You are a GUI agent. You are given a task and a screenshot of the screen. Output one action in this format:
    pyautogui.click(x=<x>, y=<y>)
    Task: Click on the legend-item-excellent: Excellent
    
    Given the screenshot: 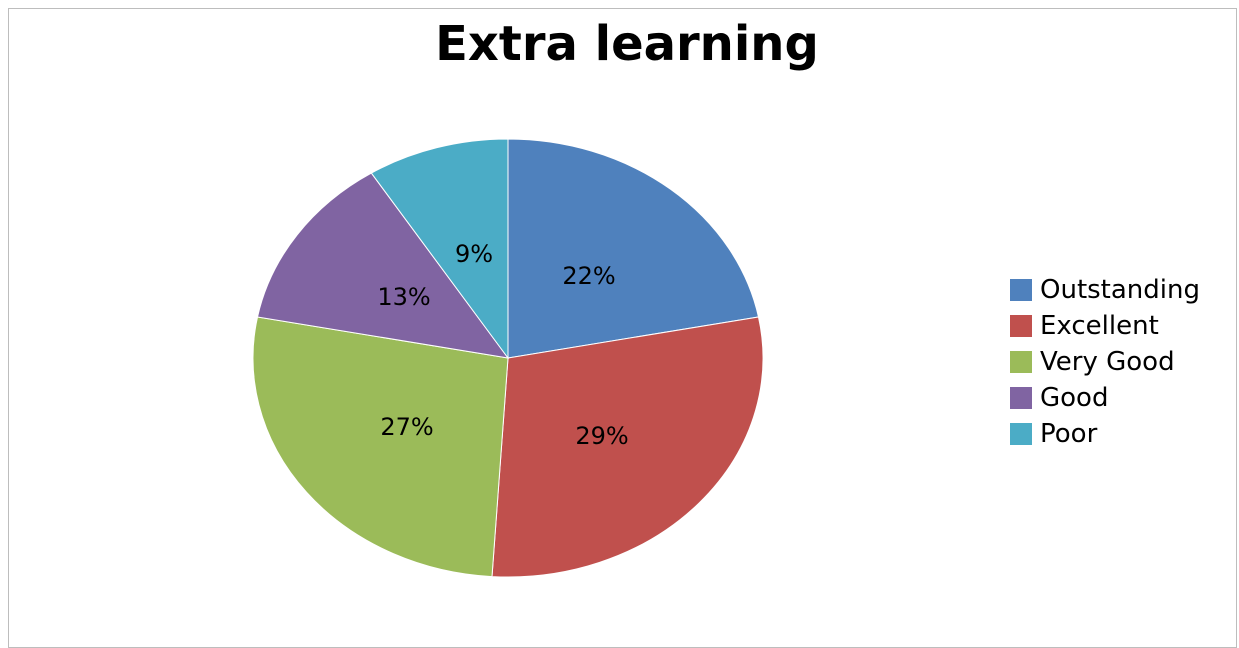 What is the action you would take?
    pyautogui.click(x=1105, y=326)
    